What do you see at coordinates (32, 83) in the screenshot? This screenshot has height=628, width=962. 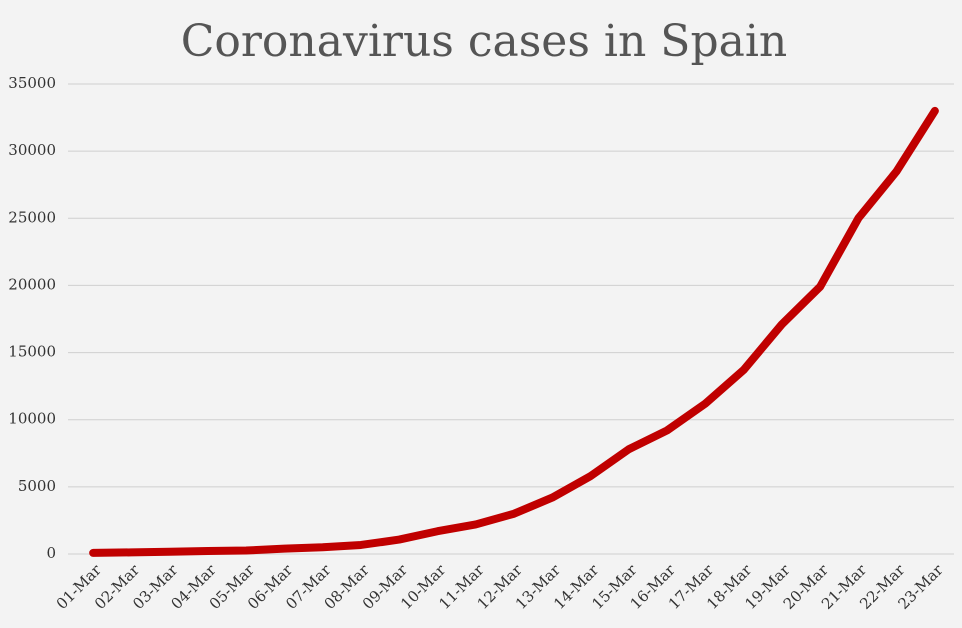 I see `y-tick-label: 35000` at bounding box center [32, 83].